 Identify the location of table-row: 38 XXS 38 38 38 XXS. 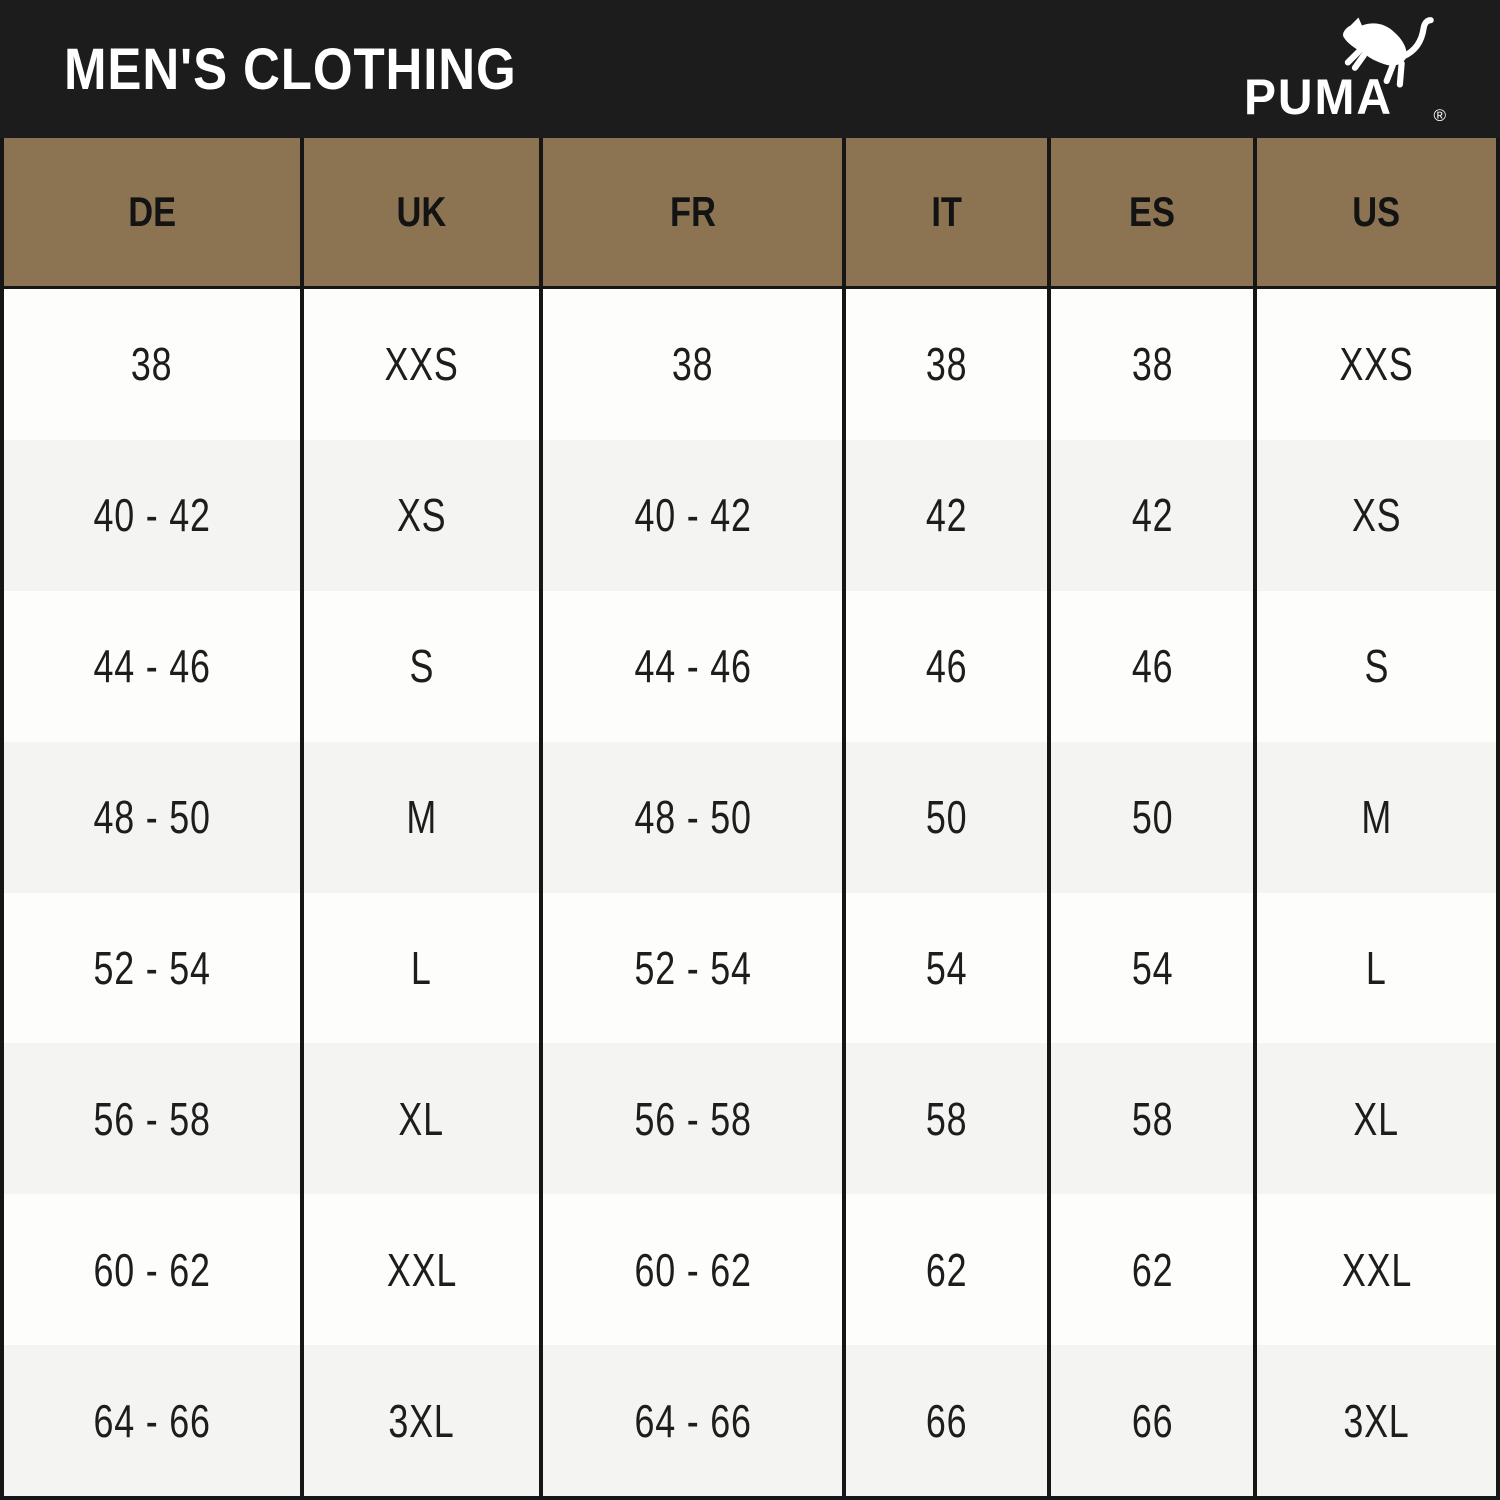
(750, 364).